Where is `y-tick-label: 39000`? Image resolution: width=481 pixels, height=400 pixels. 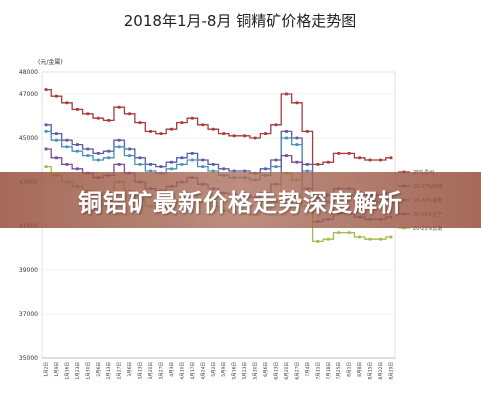
y-tick-label: 39000 is located at coordinates (28, 270).